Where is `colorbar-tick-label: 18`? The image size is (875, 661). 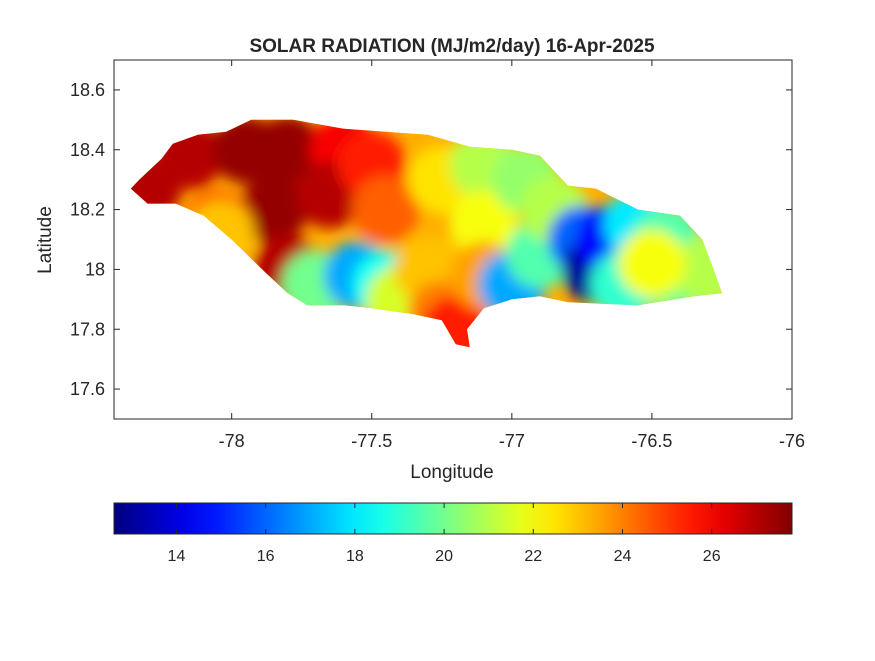
colorbar-tick-label: 18 is located at coordinates (355, 556).